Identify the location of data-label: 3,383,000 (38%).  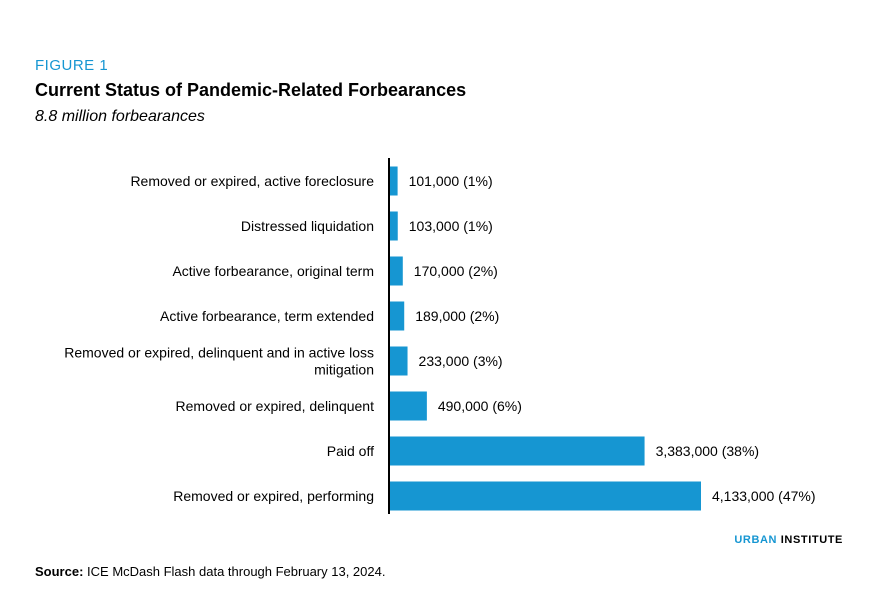
(708, 451).